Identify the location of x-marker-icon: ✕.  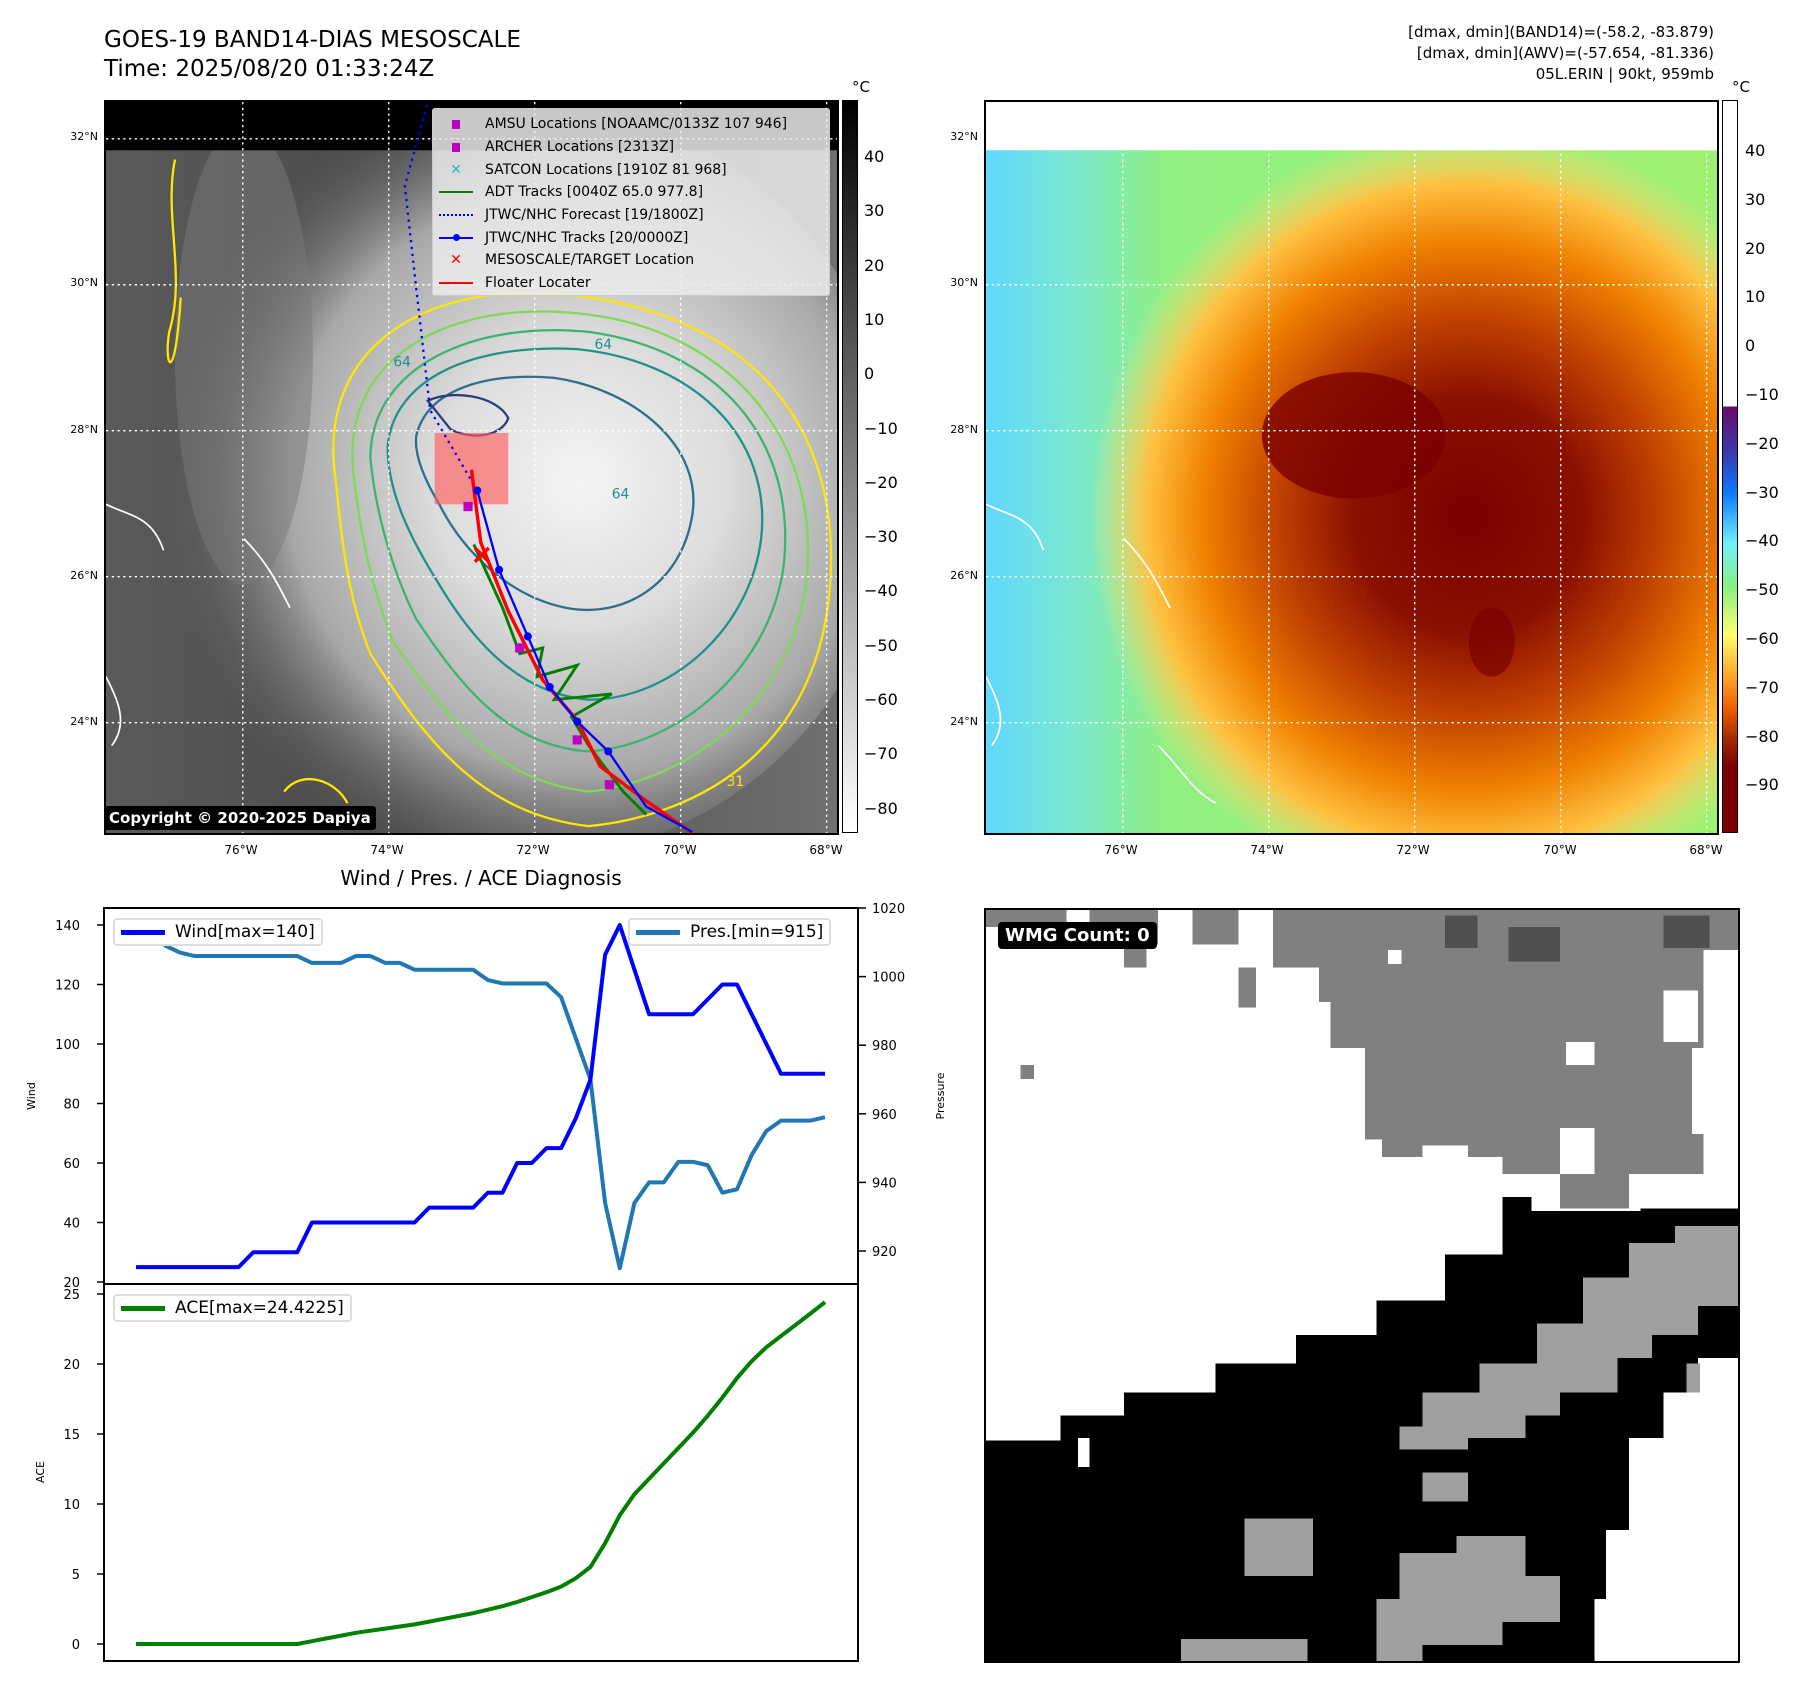
(456, 169).